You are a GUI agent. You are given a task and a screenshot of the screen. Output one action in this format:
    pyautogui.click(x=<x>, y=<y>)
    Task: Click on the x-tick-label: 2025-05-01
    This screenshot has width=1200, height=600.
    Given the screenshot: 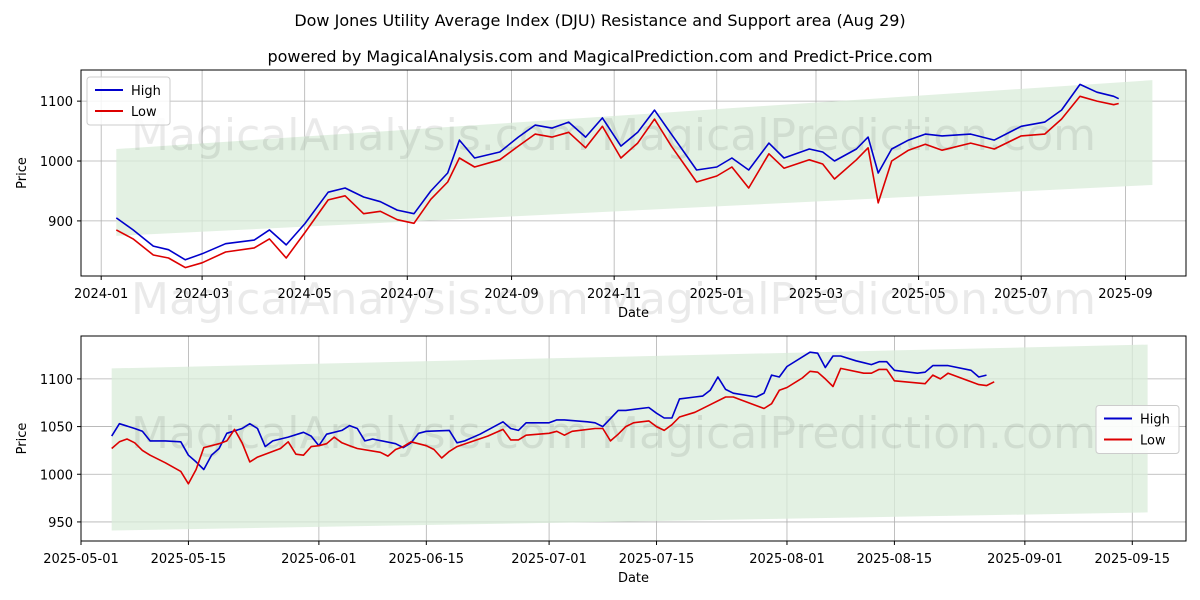 What is the action you would take?
    pyautogui.click(x=81, y=559)
    